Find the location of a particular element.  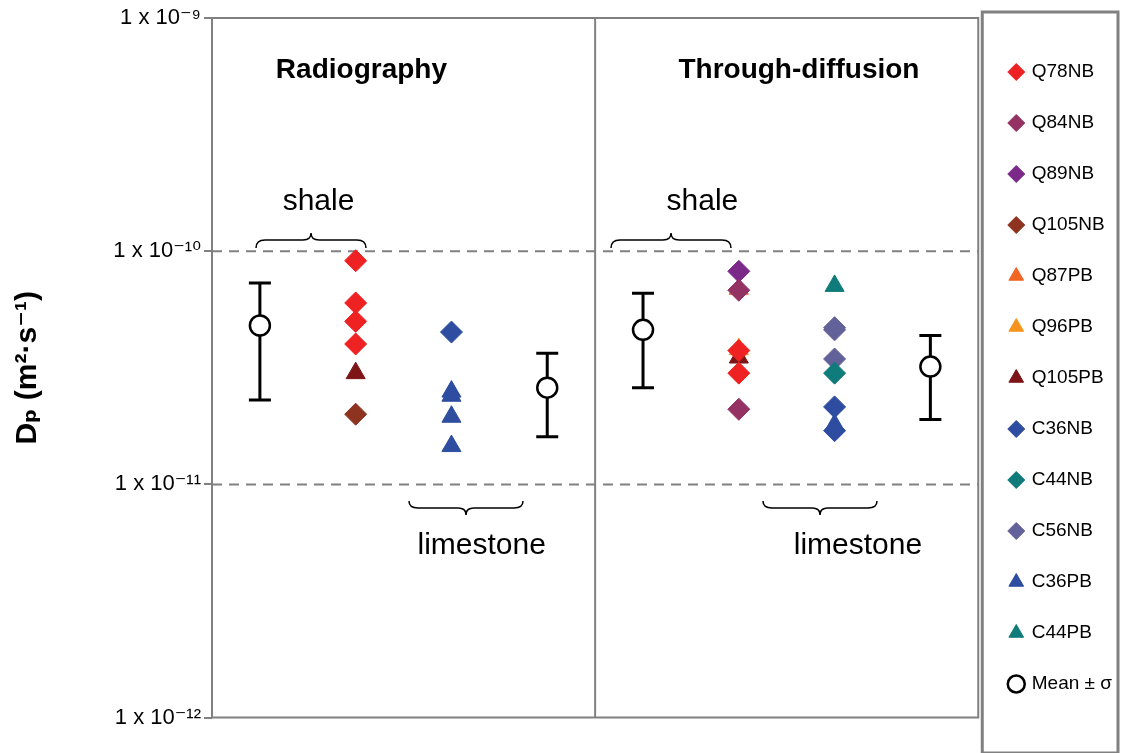

y-tick-label: 1 x 10⁻¹¹ is located at coordinates (157, 483).